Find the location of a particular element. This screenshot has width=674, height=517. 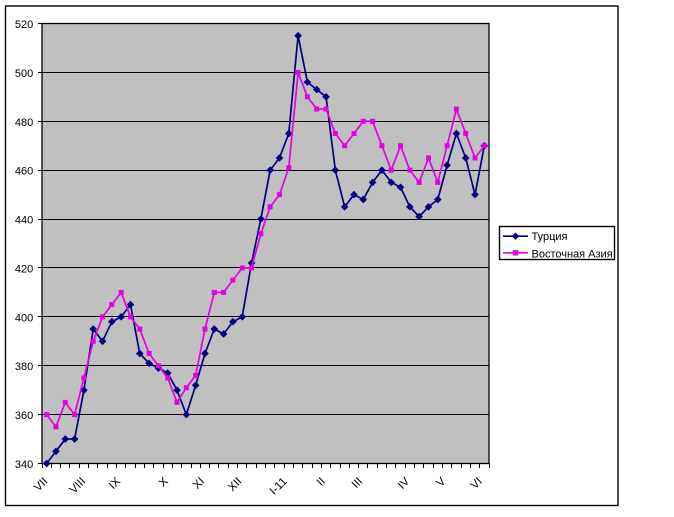

svg-text: 440 is located at coordinates (24, 221).